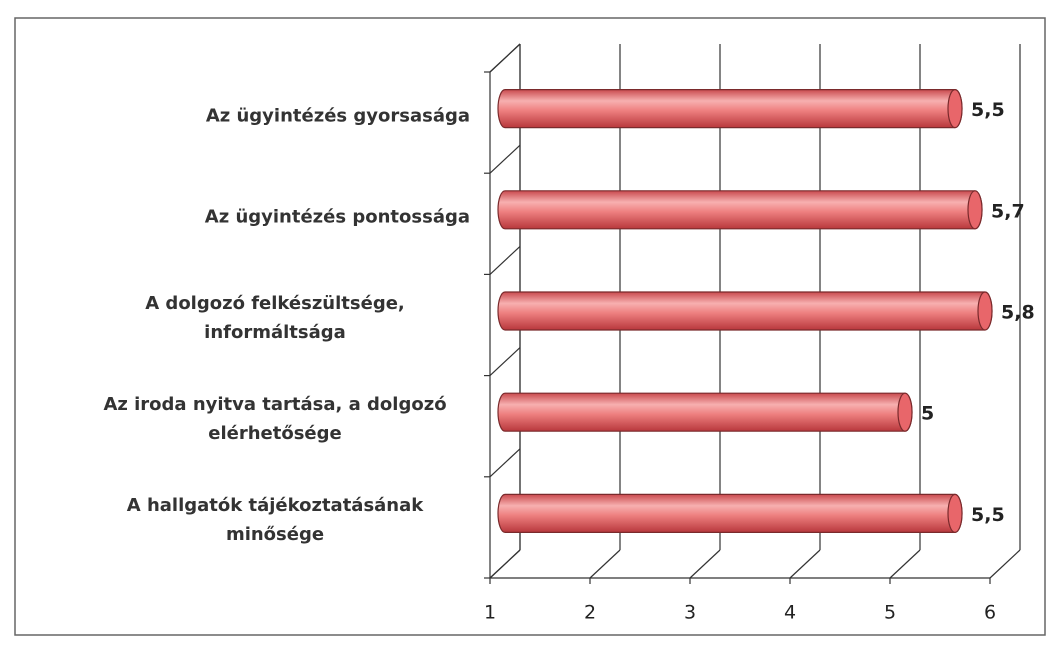 This screenshot has width=1063, height=650. What do you see at coordinates (927, 414) in the screenshot?
I see `value-label: 5` at bounding box center [927, 414].